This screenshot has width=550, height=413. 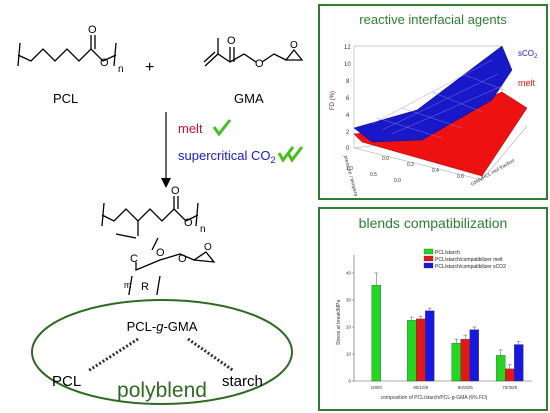 What do you see at coordinates (349, 381) in the screenshot?
I see `y-tick-label: 0` at bounding box center [349, 381].